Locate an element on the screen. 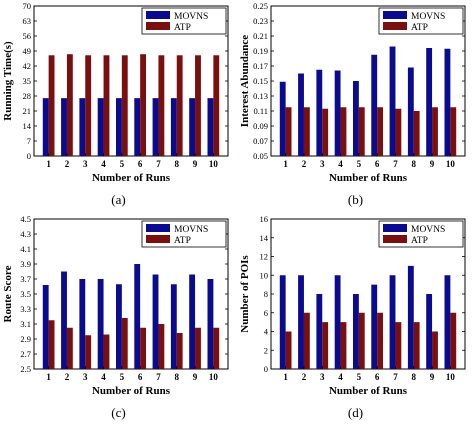 This screenshot has width=474, height=426. y-tick-label: 0.05 is located at coordinates (260, 156).